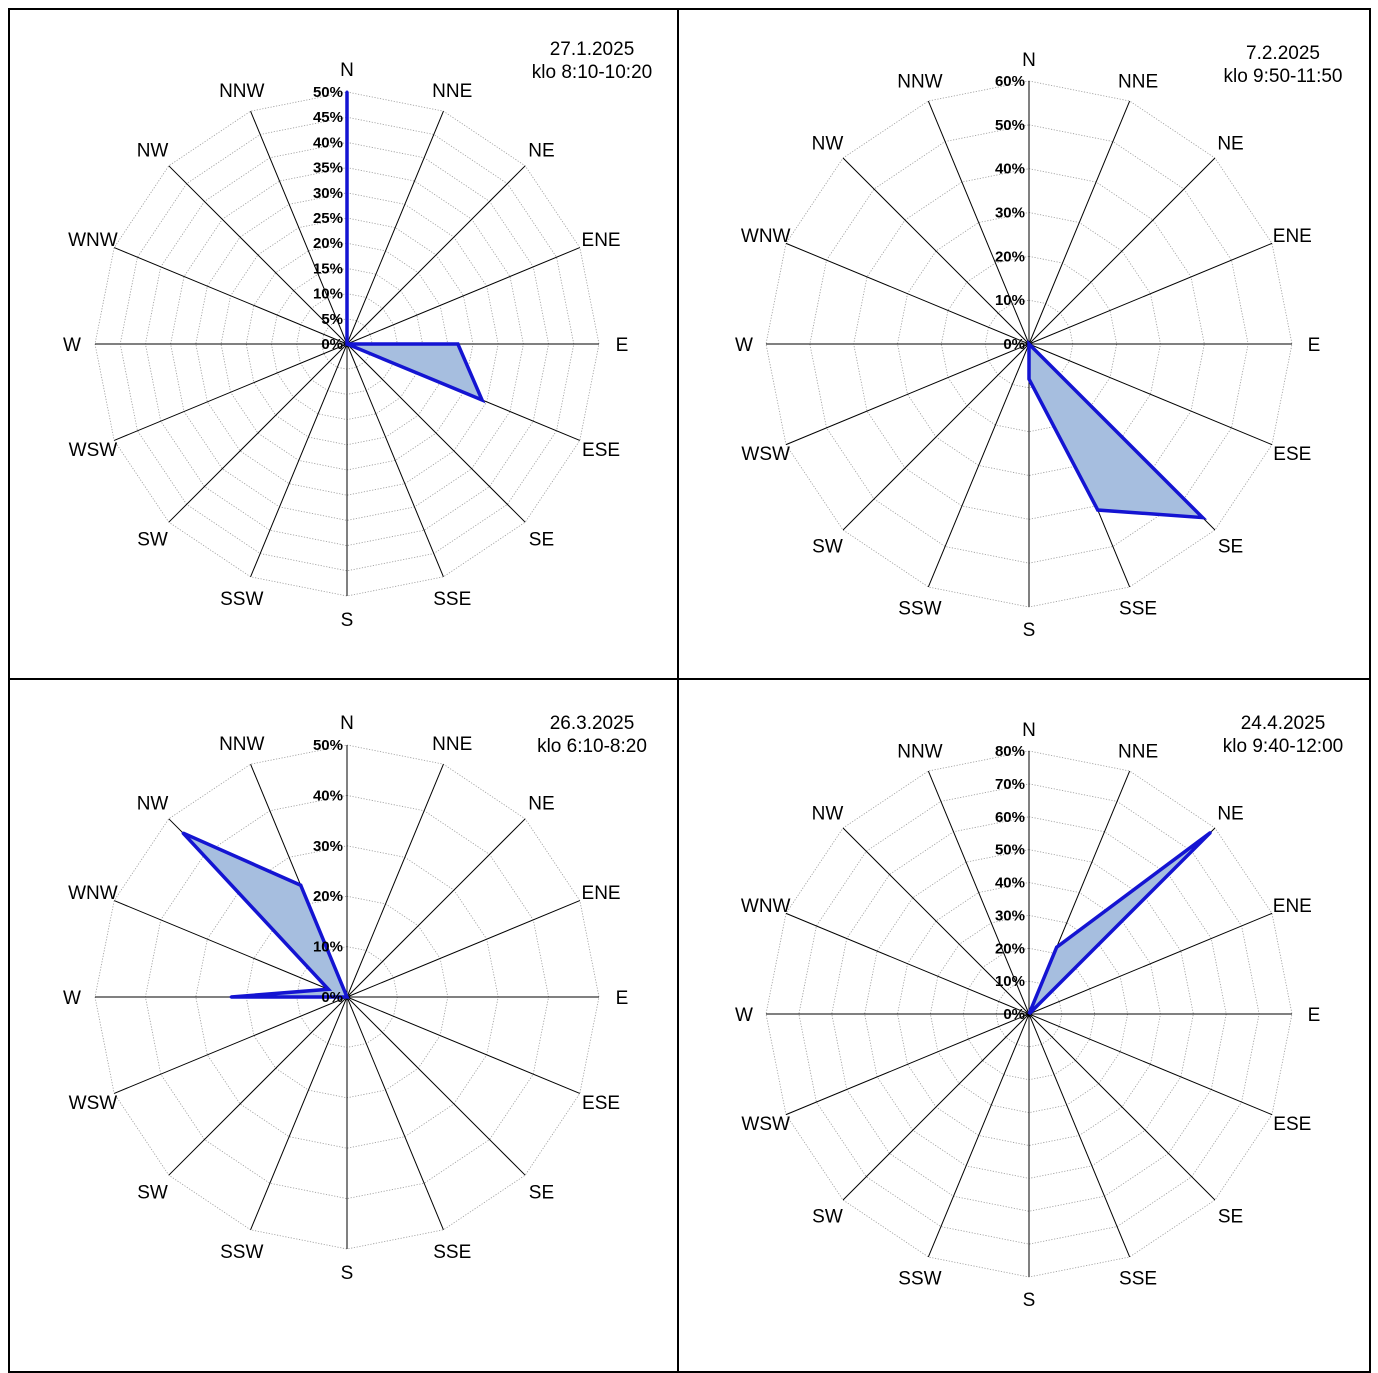 The width and height of the screenshot is (1378, 1373). What do you see at coordinates (328, 218) in the screenshot?
I see `tick-labels: 0% 5% 10% 15% 20% 25% 30% 35% 40% 45% 50%` at bounding box center [328, 218].